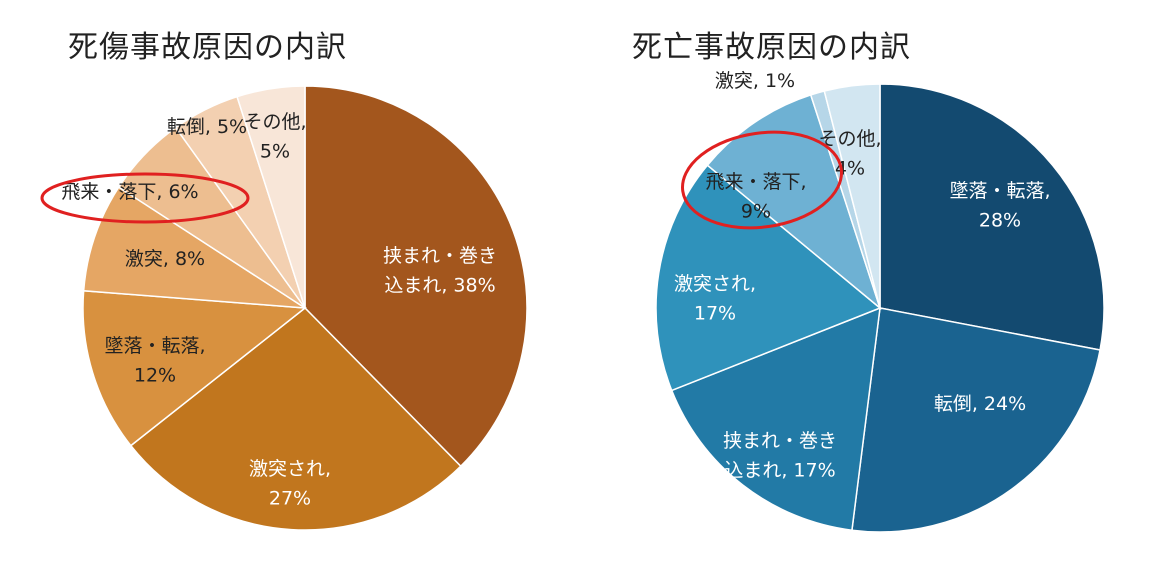  Describe the element at coordinates (207, 47) in the screenshot. I see `left-chart-title: 死傷事故原因の内訳` at that location.